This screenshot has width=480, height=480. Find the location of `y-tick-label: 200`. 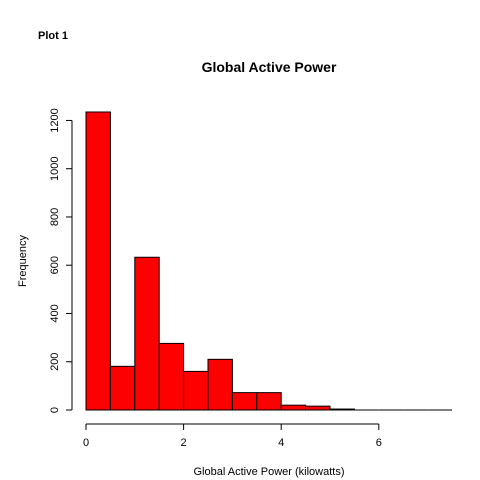

y-tick-label: 200 is located at coordinates (55, 362).